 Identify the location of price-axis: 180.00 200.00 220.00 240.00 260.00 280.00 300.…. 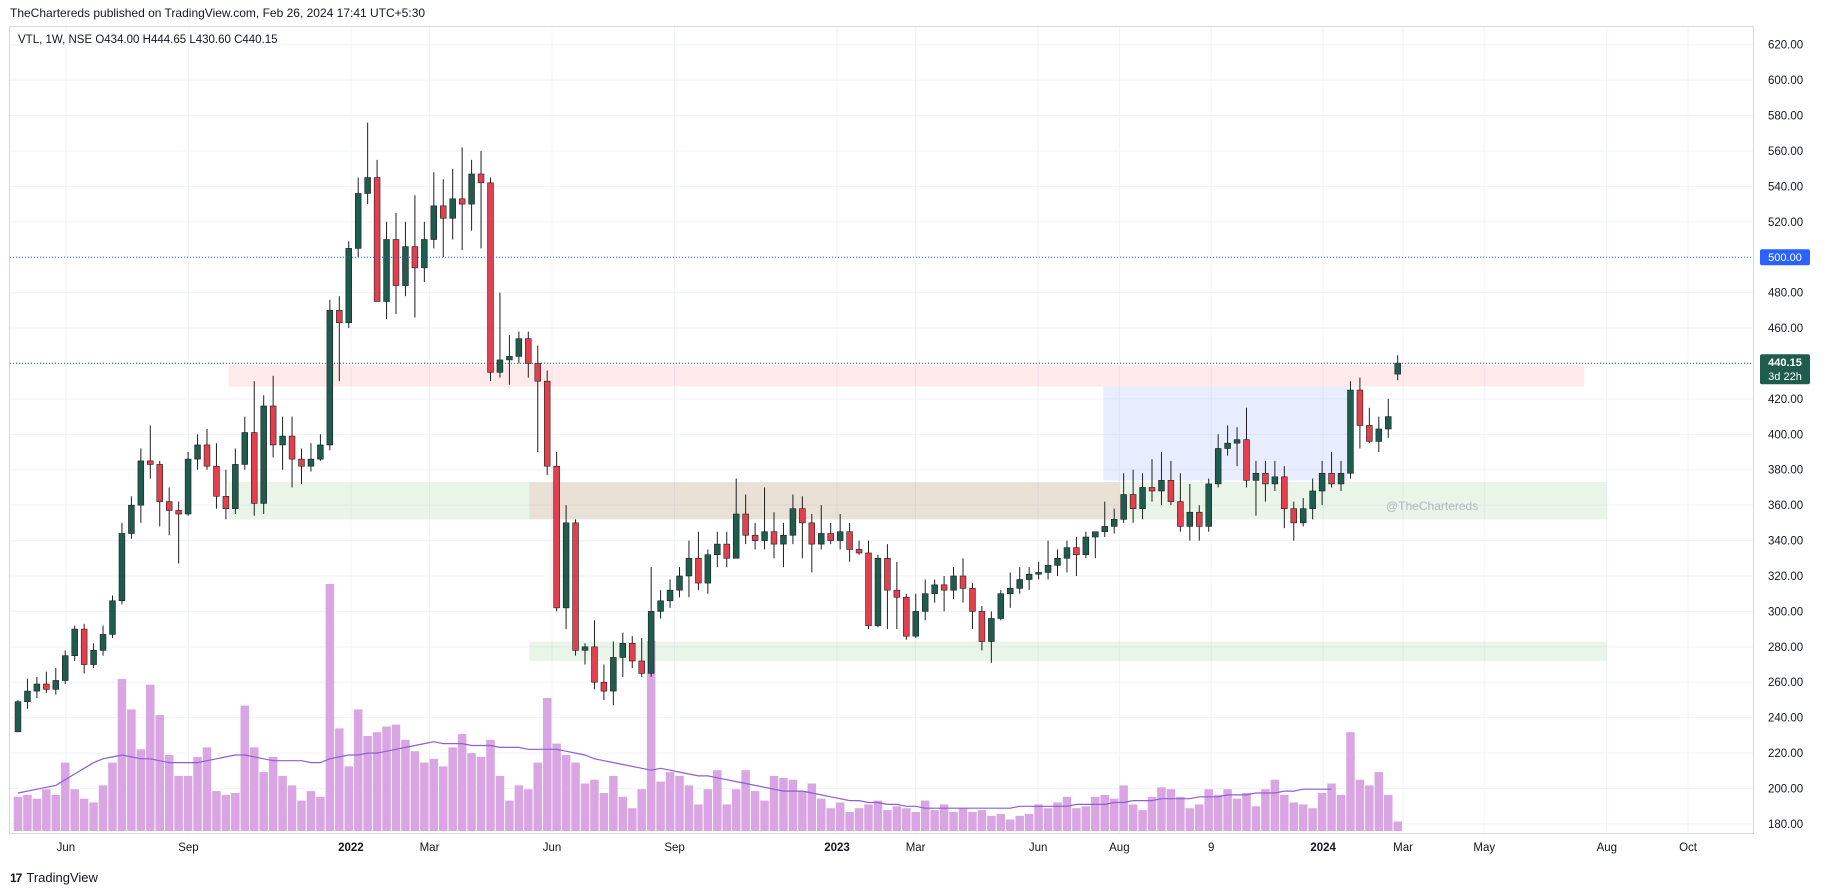
(1785, 435).